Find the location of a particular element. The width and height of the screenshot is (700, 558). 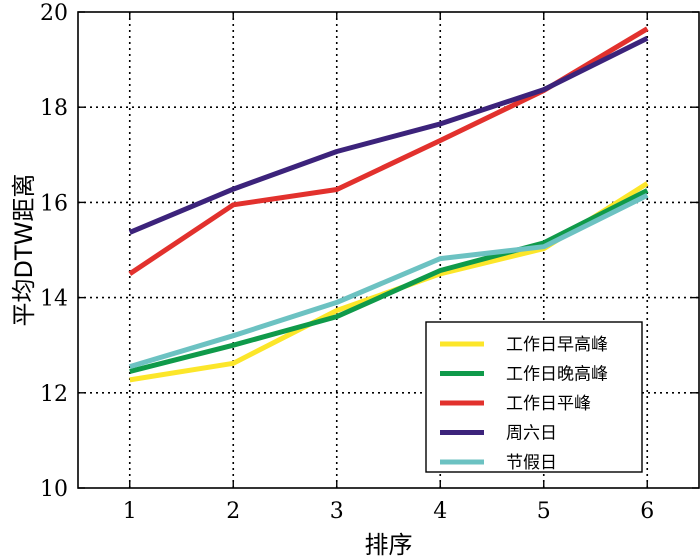

y-tick-labels: 10 12 14 16 18 20 is located at coordinates (54, 251).